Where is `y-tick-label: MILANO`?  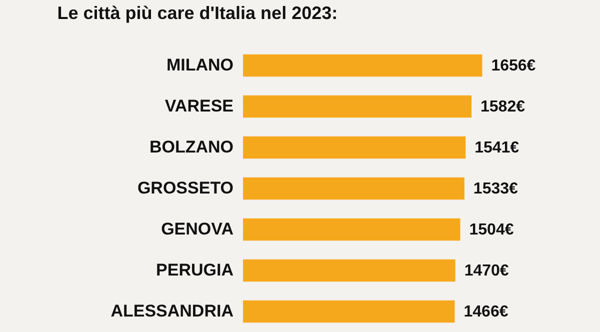 y-tick-label: MILANO is located at coordinates (200, 65).